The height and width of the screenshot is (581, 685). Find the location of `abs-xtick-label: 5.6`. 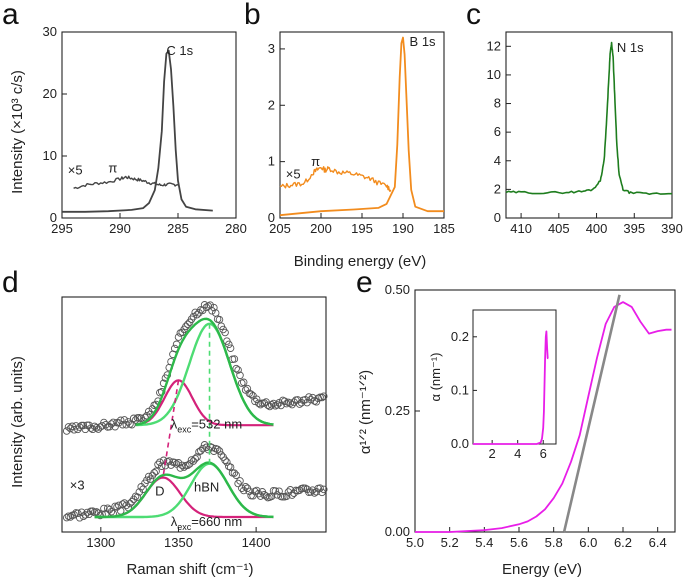

abs-xtick-label: 5.6 is located at coordinates (519, 542).